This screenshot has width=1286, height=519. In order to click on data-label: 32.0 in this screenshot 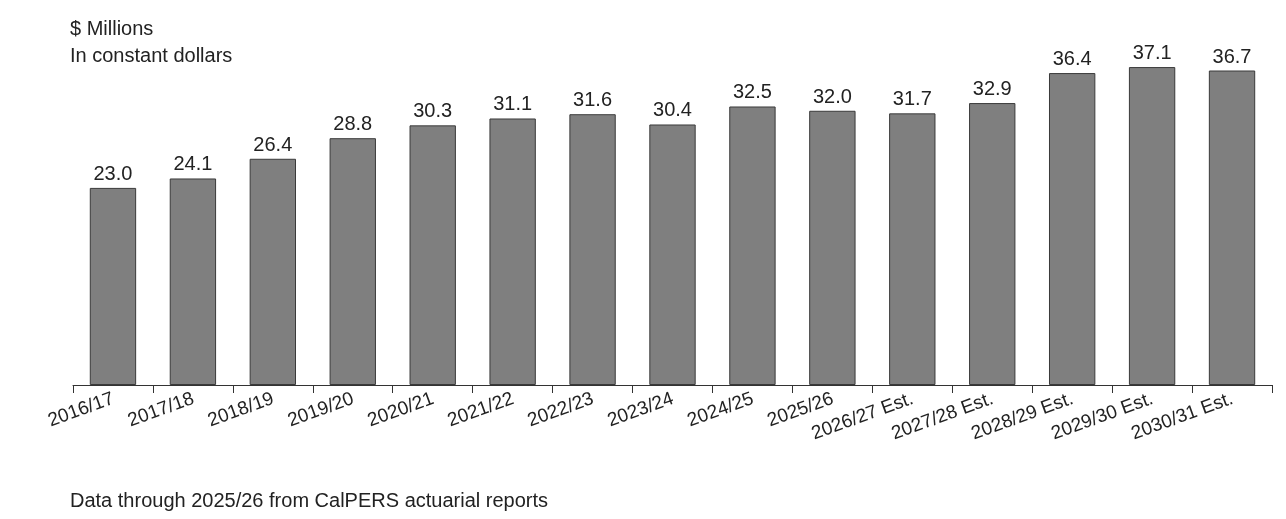, I will do `click(832, 95)`.